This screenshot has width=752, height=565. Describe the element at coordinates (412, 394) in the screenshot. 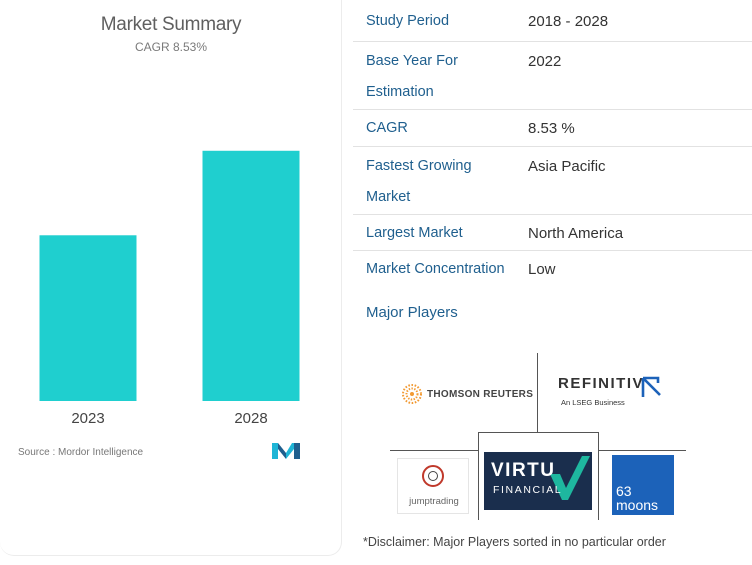

I see `thomson-reuters-dots-icon` at that location.